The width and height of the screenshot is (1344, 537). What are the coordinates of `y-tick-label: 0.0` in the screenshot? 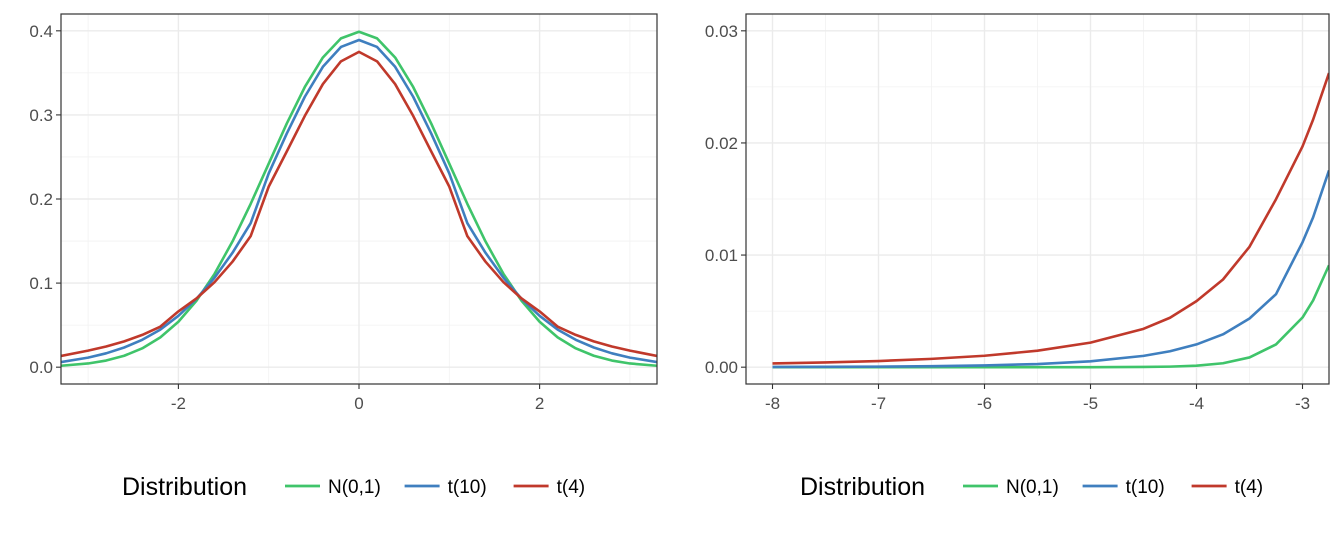 It's located at (41, 367).